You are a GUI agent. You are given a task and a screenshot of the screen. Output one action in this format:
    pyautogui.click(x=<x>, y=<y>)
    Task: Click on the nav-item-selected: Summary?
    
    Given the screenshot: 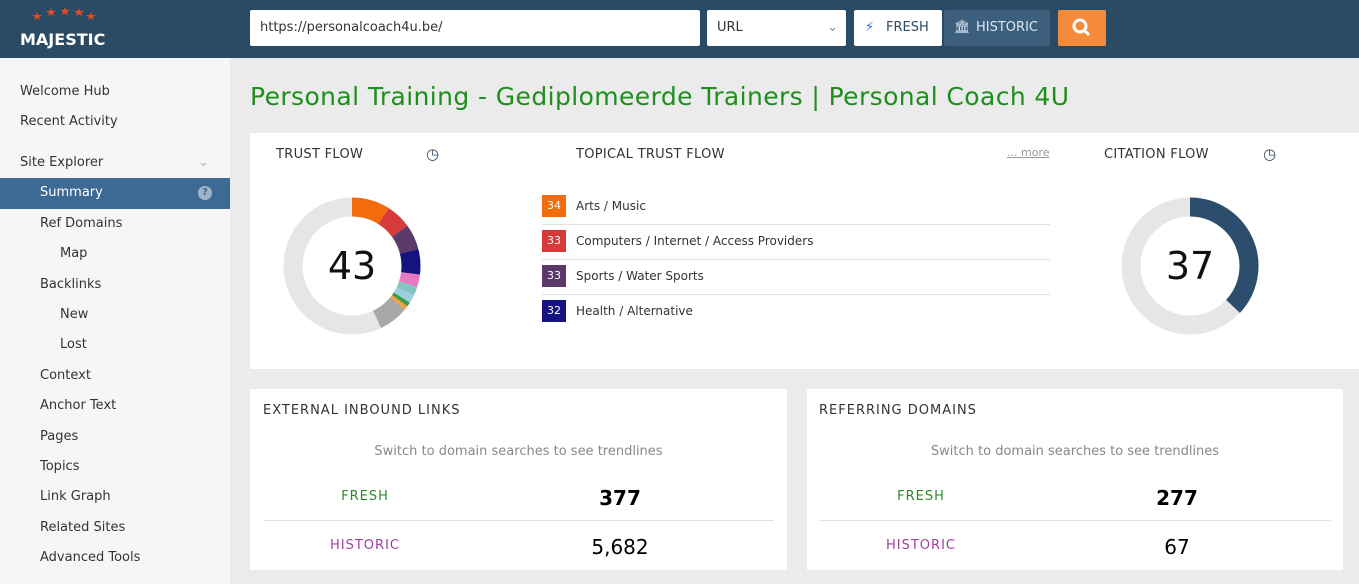 What is the action you would take?
    pyautogui.click(x=115, y=193)
    